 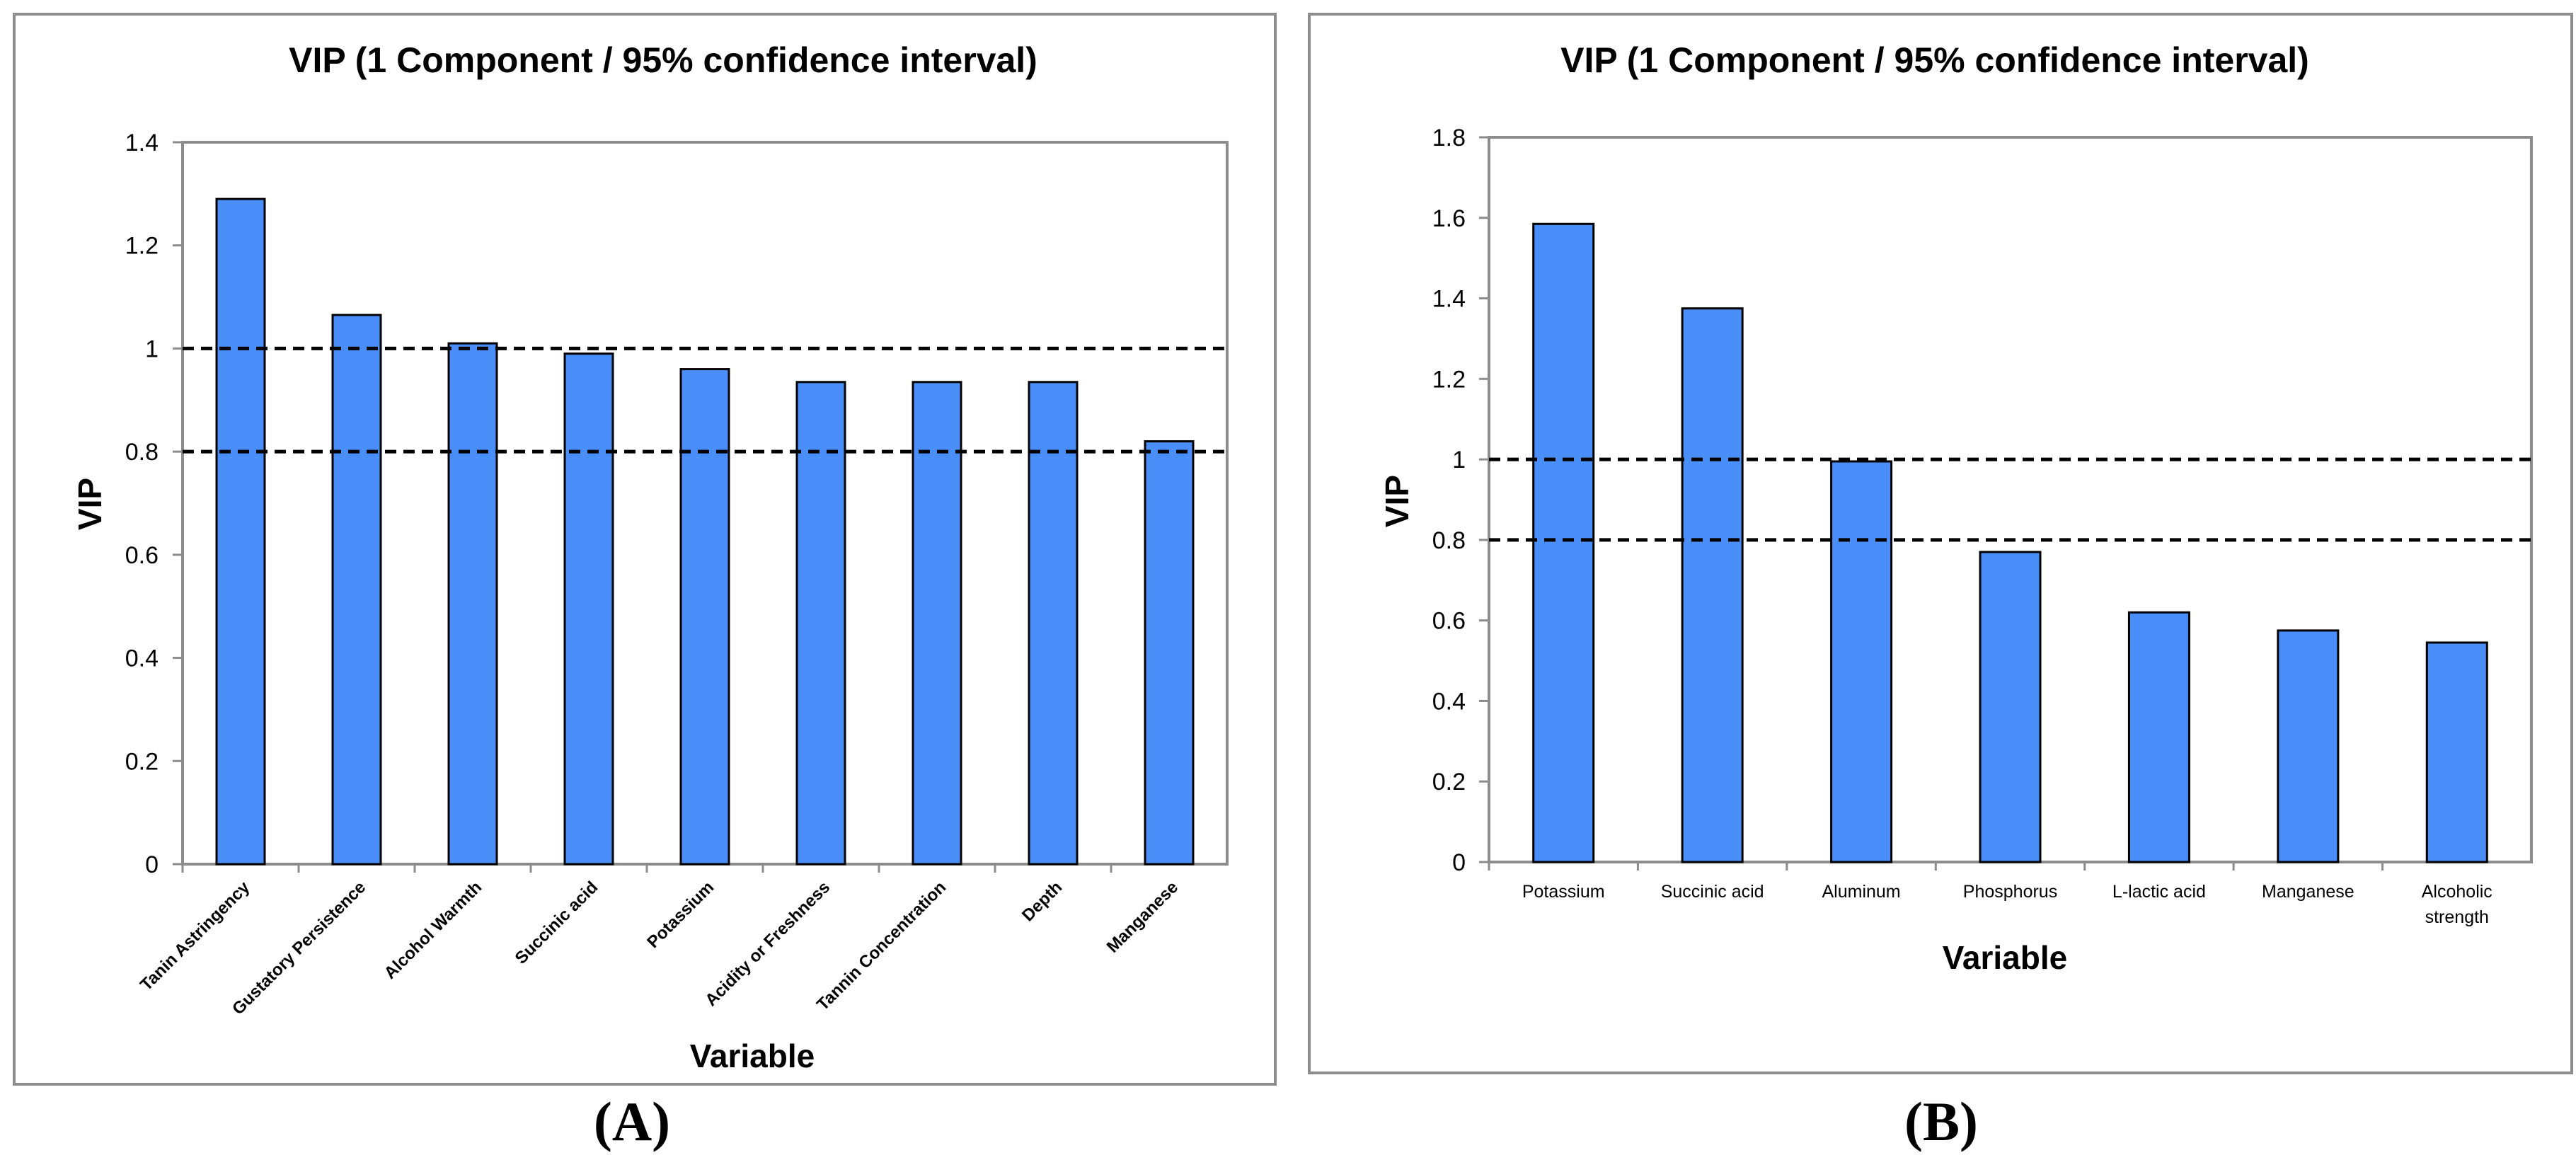 I want to click on chart-b-ytick-label: 0.2, so click(x=1449, y=782).